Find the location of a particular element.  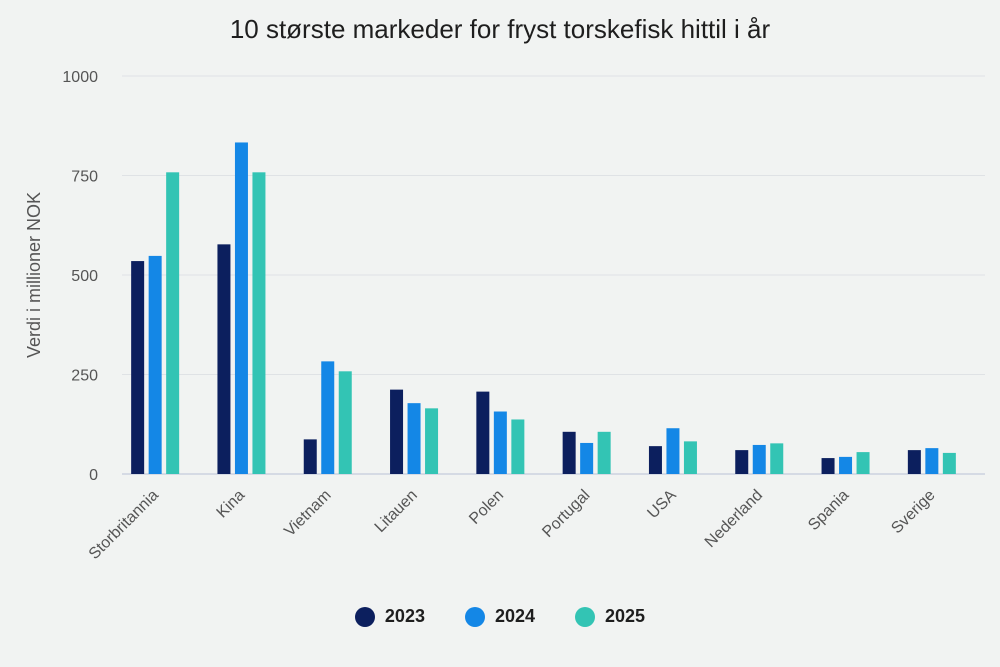

category-label: Spania is located at coordinates (828, 510).